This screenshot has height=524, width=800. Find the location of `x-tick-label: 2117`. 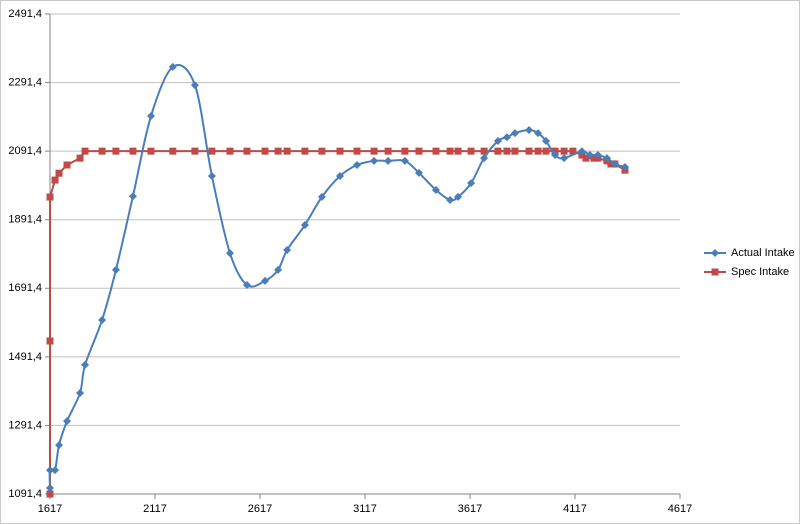

x-tick-label: 2117 is located at coordinates (155, 509).